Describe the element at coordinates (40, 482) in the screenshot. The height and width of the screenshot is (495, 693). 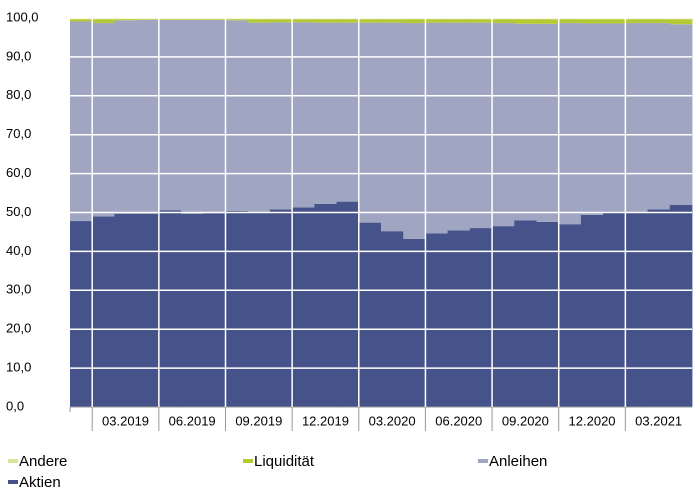
I see `legend-label: Aktien` at that location.